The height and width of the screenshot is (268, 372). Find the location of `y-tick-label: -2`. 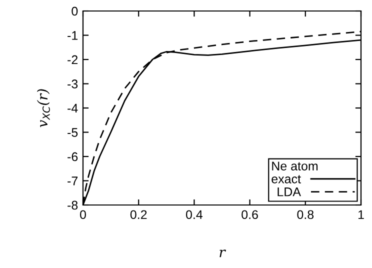

y-tick-label: -2 is located at coordinates (73, 59).